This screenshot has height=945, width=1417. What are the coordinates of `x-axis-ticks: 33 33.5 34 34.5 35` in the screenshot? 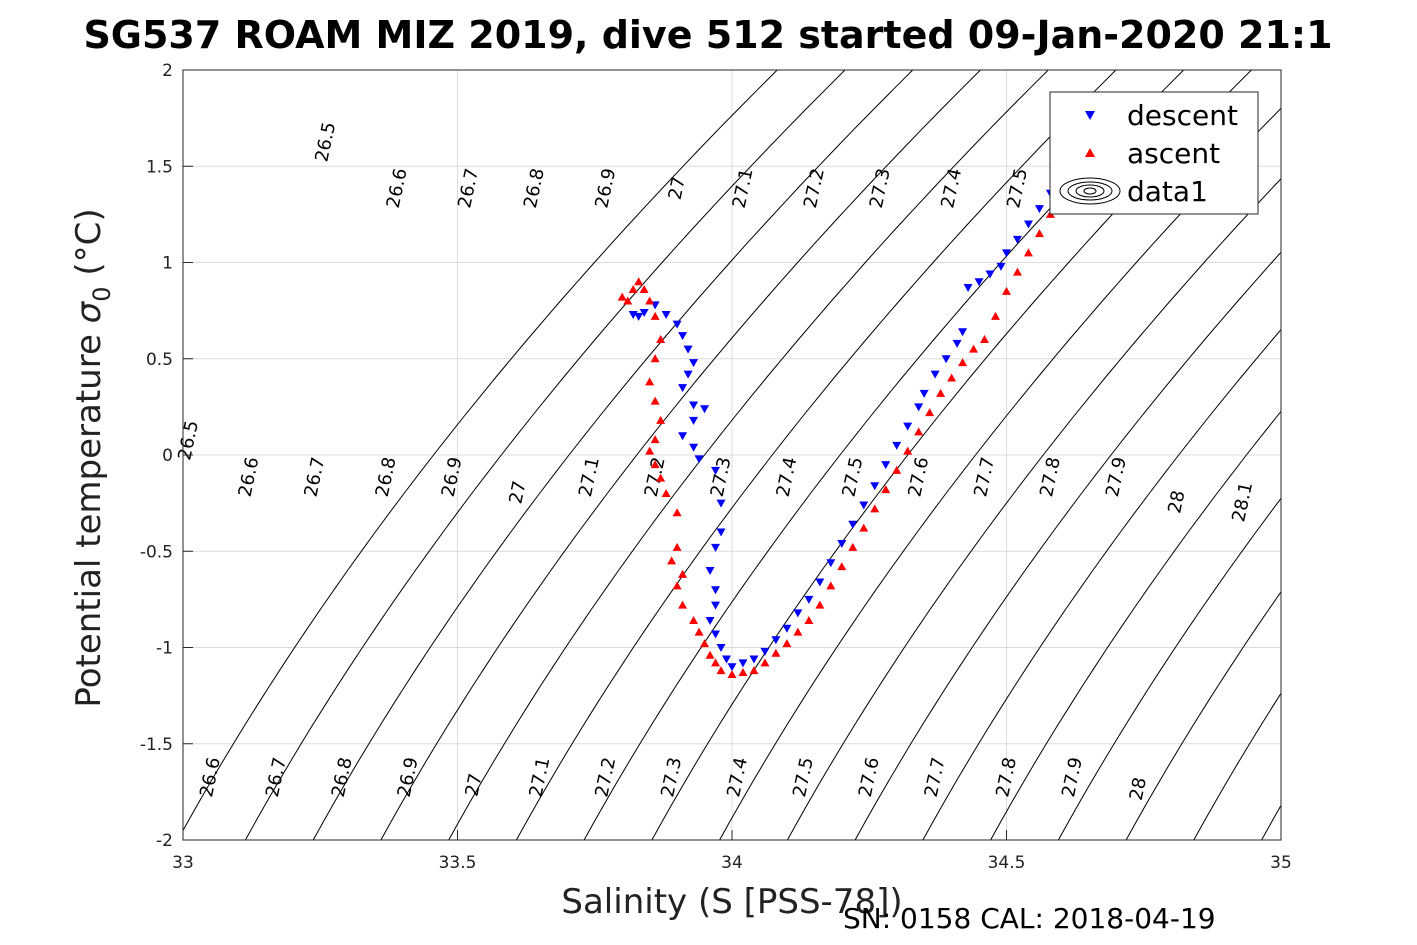 It's located at (732, 851).